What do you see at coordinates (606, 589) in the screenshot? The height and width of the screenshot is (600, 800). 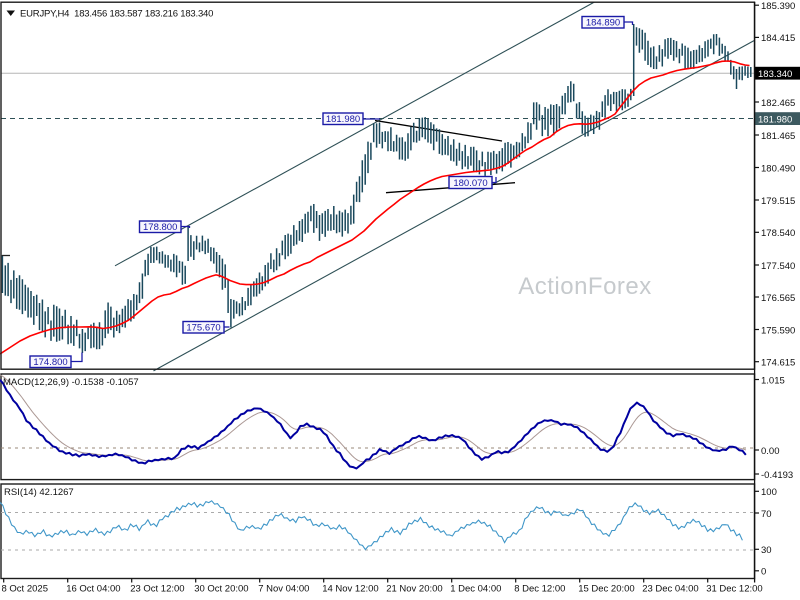 I see `svg-text: 15 Dec 20:00` at bounding box center [606, 589].